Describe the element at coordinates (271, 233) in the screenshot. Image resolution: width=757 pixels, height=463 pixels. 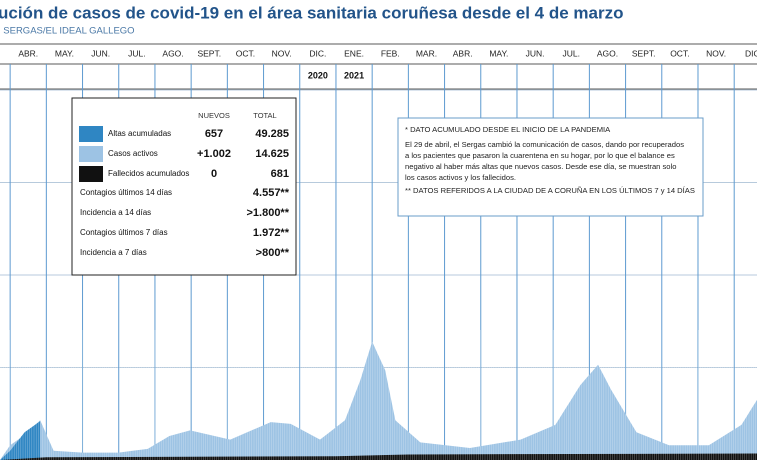
I see `summary-value: 1.972**` at that location.